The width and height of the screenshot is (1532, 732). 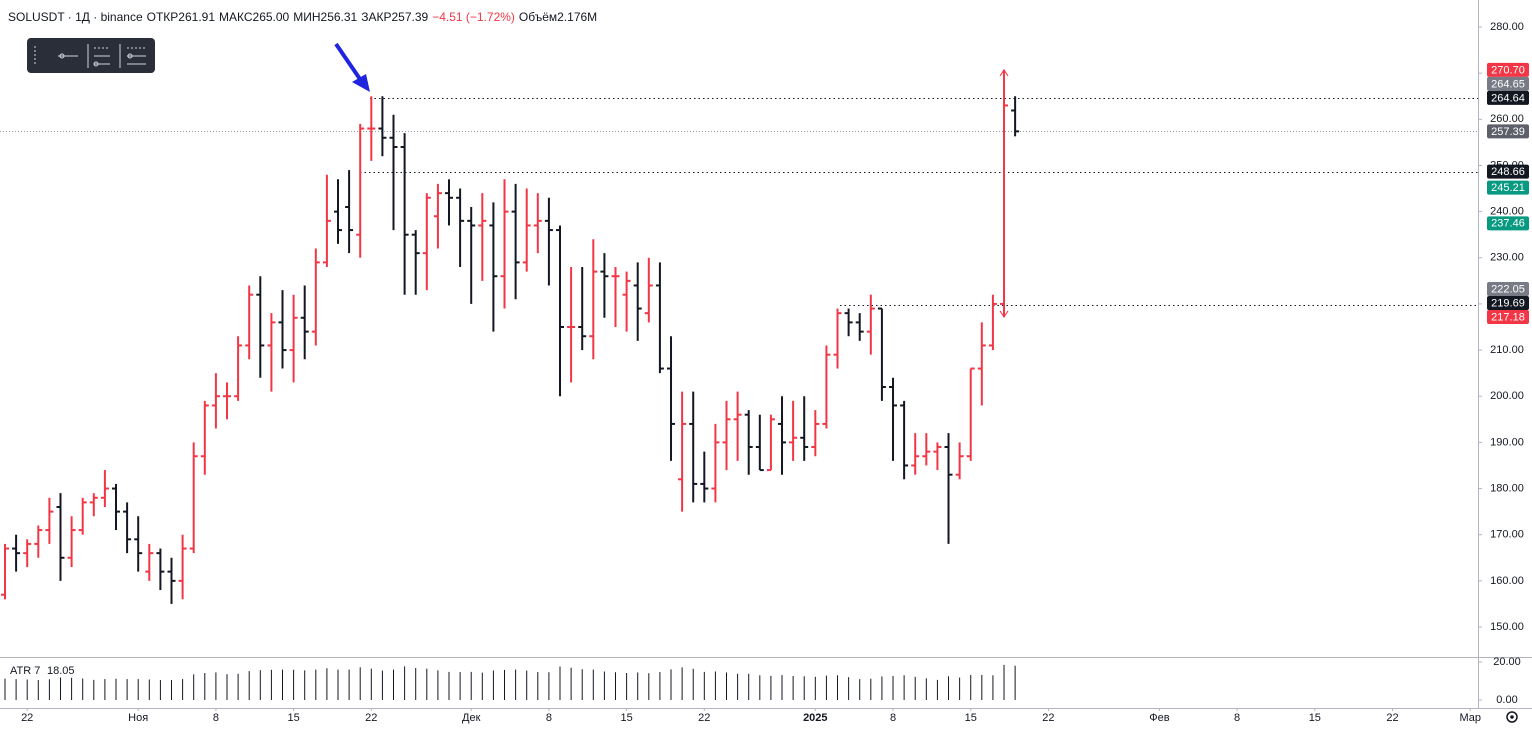 I want to click on legend-label: Объём, so click(x=538, y=17).